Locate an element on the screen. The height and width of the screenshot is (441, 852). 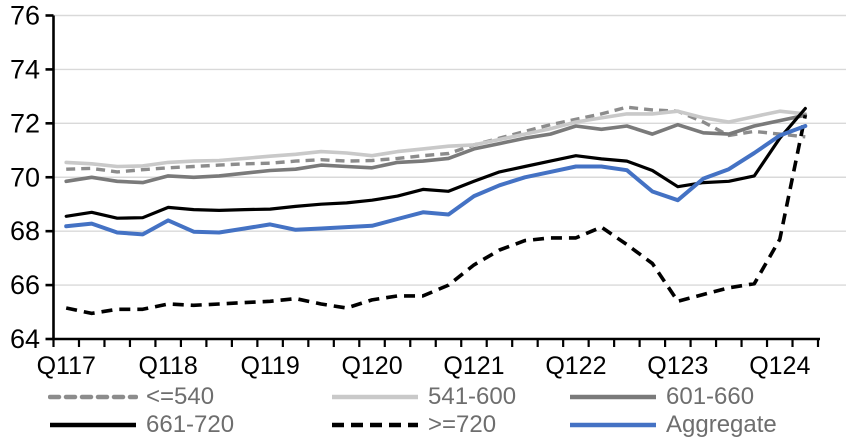
legend-label: 541-600 is located at coordinates (472, 396).